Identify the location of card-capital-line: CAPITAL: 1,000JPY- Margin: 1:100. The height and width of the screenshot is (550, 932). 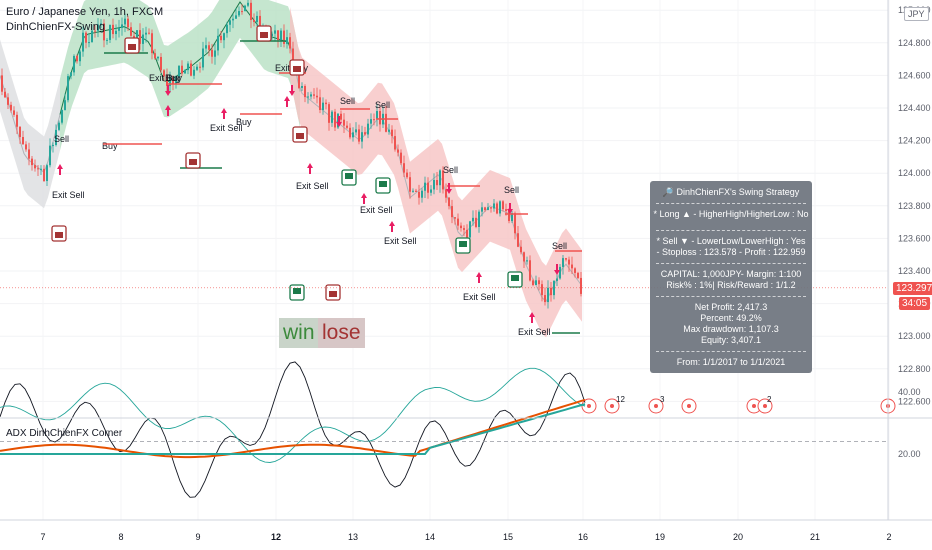
(731, 274).